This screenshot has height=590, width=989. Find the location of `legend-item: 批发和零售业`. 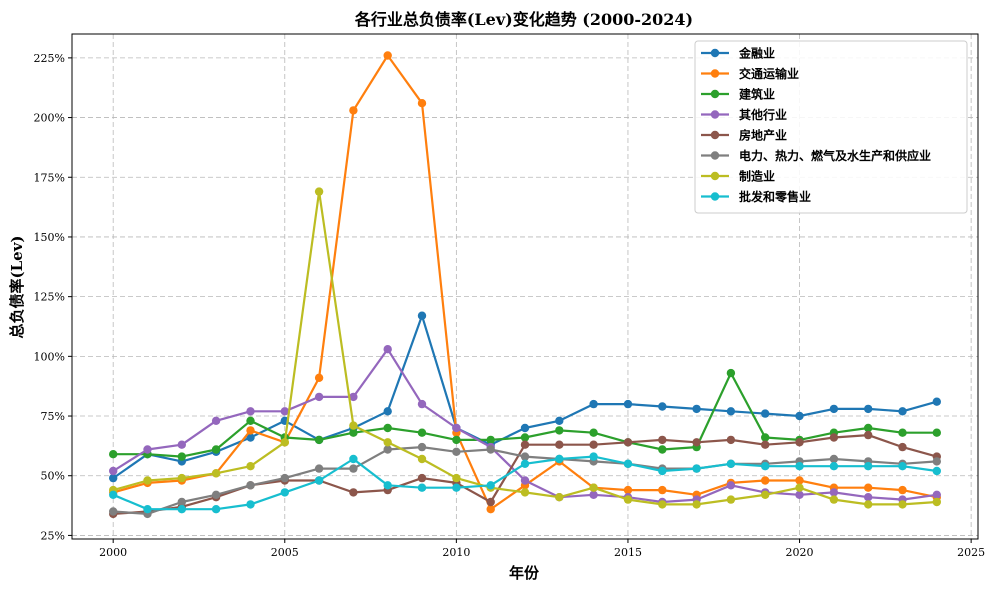

legend-item: 批发和零售业 is located at coordinates (756, 196).